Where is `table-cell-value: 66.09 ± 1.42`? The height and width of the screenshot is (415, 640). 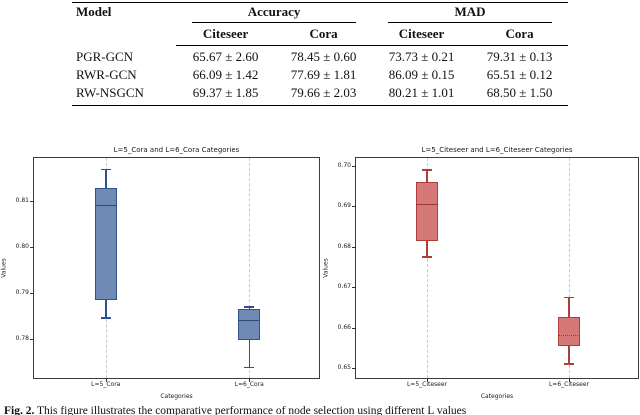
table-cell-value: 66.09 ± 1.42 is located at coordinates (225, 74).